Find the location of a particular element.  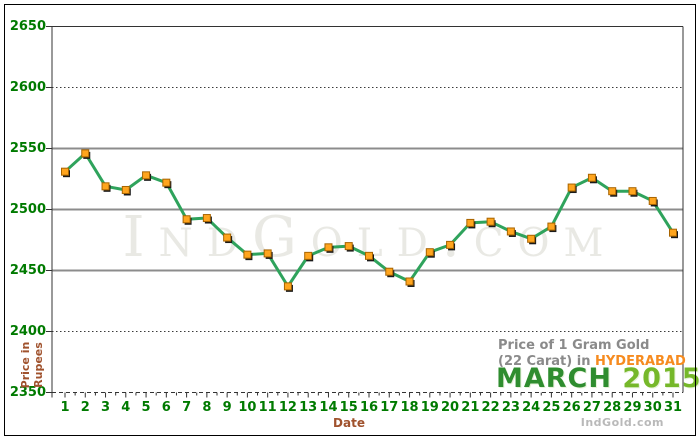

x-tick-label: 15 is located at coordinates (348, 407).